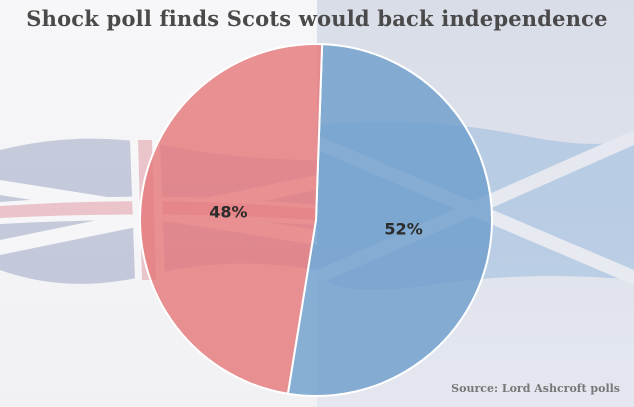 Image resolution: width=634 pixels, height=407 pixels. What do you see at coordinates (403, 229) in the screenshot?
I see `pie-slice-label: 52%` at bounding box center [403, 229].